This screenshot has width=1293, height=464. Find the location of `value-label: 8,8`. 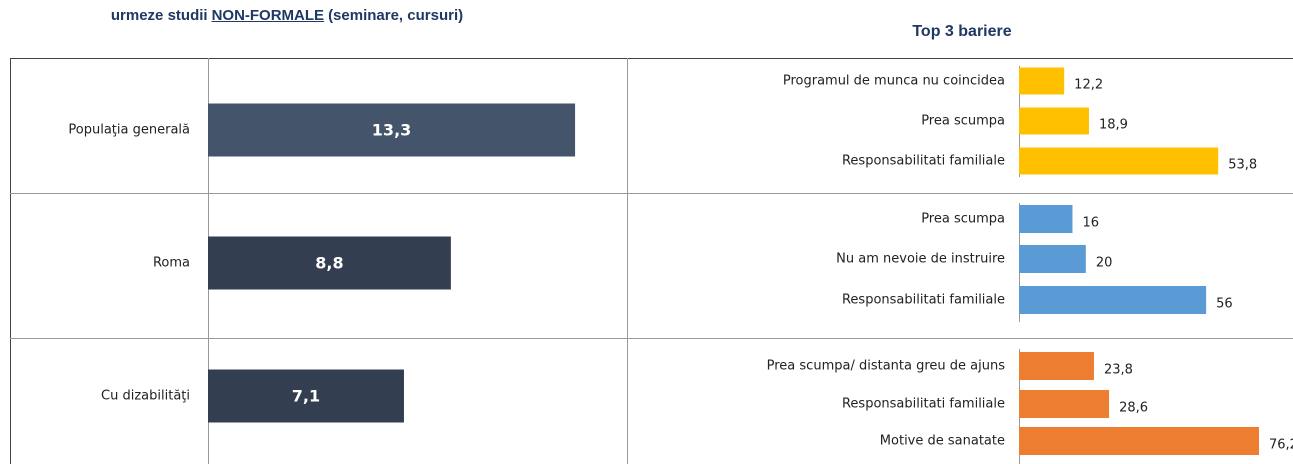

value-label: 8,8 is located at coordinates (329, 263).